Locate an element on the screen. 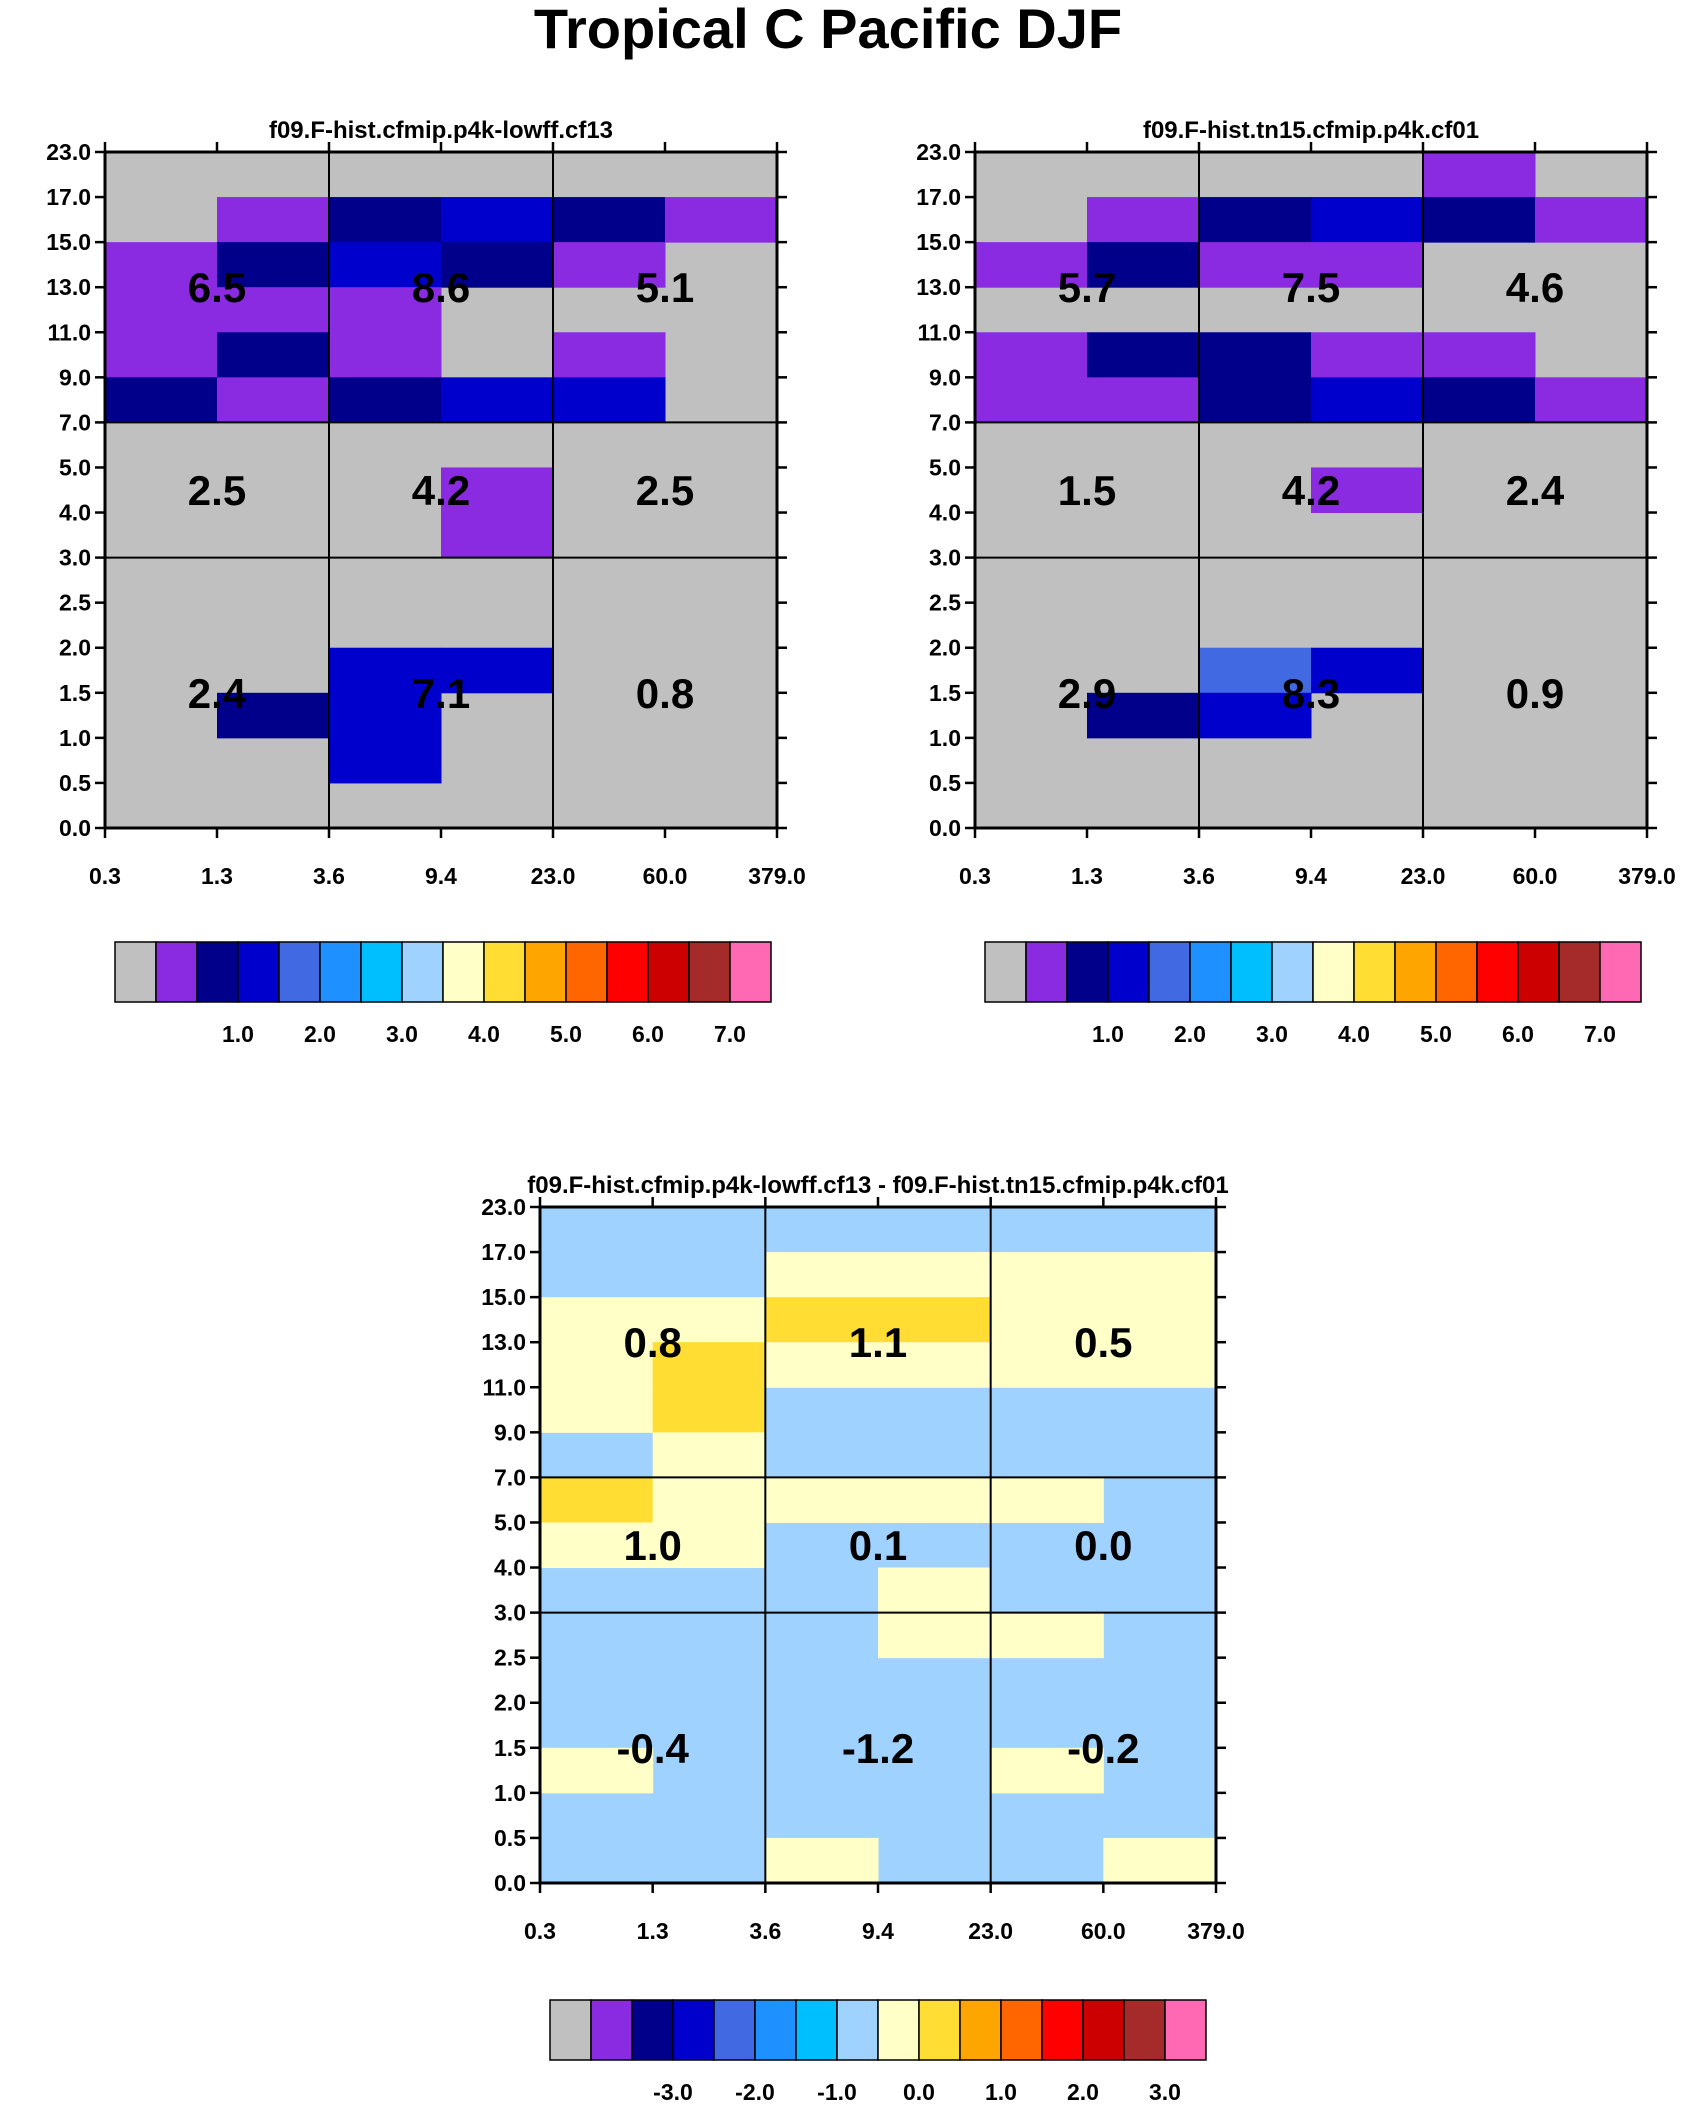  box-value-label: 4.6 is located at coordinates (1535, 287).